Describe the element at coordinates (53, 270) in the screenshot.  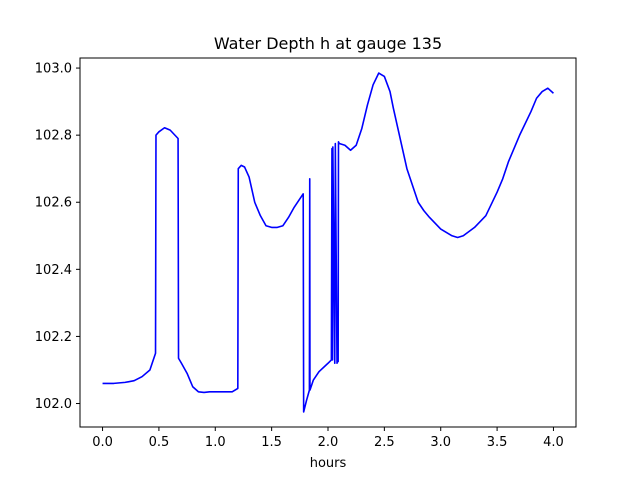
I see `y-tick-label: 102.4` at that location.